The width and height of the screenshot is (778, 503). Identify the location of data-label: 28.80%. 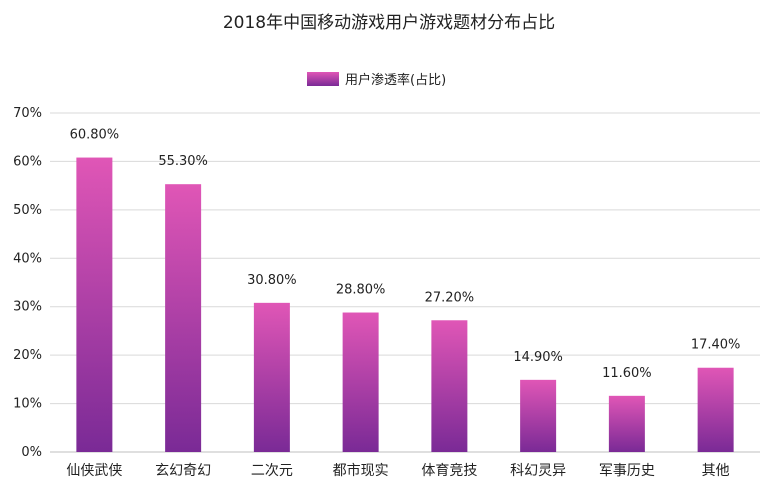
(361, 290).